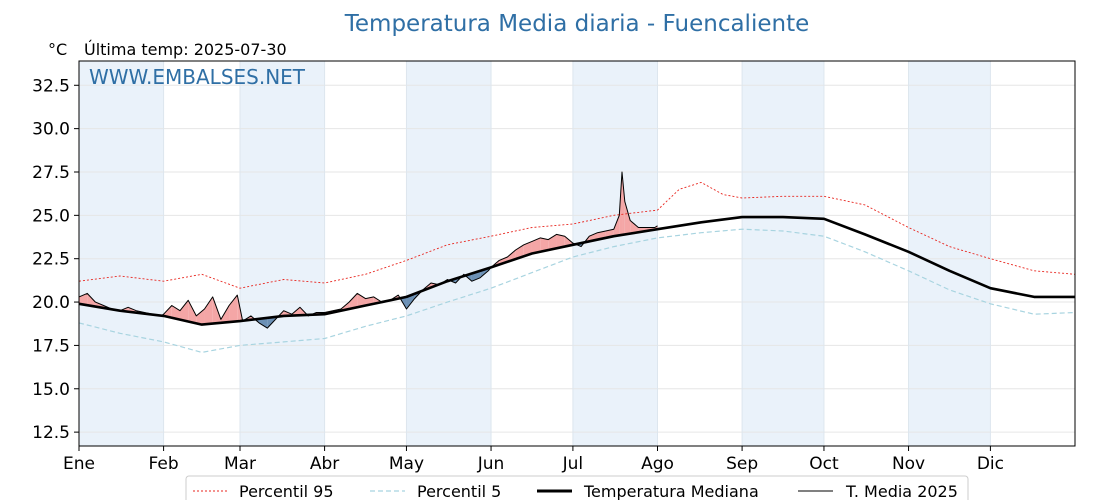 The width and height of the screenshot is (1120, 500). What do you see at coordinates (576, 24) in the screenshot?
I see `chart-title: Temperatura Media diaria - Fuencaliente` at bounding box center [576, 24].